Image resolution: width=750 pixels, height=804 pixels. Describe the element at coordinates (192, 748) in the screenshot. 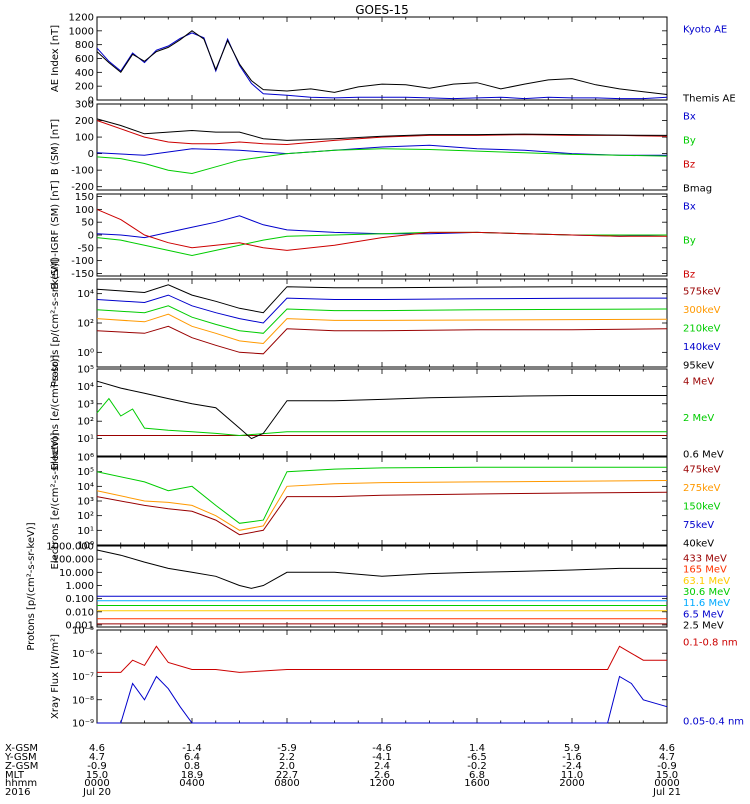

I see `ephemeris-value: -1.4` at that location.